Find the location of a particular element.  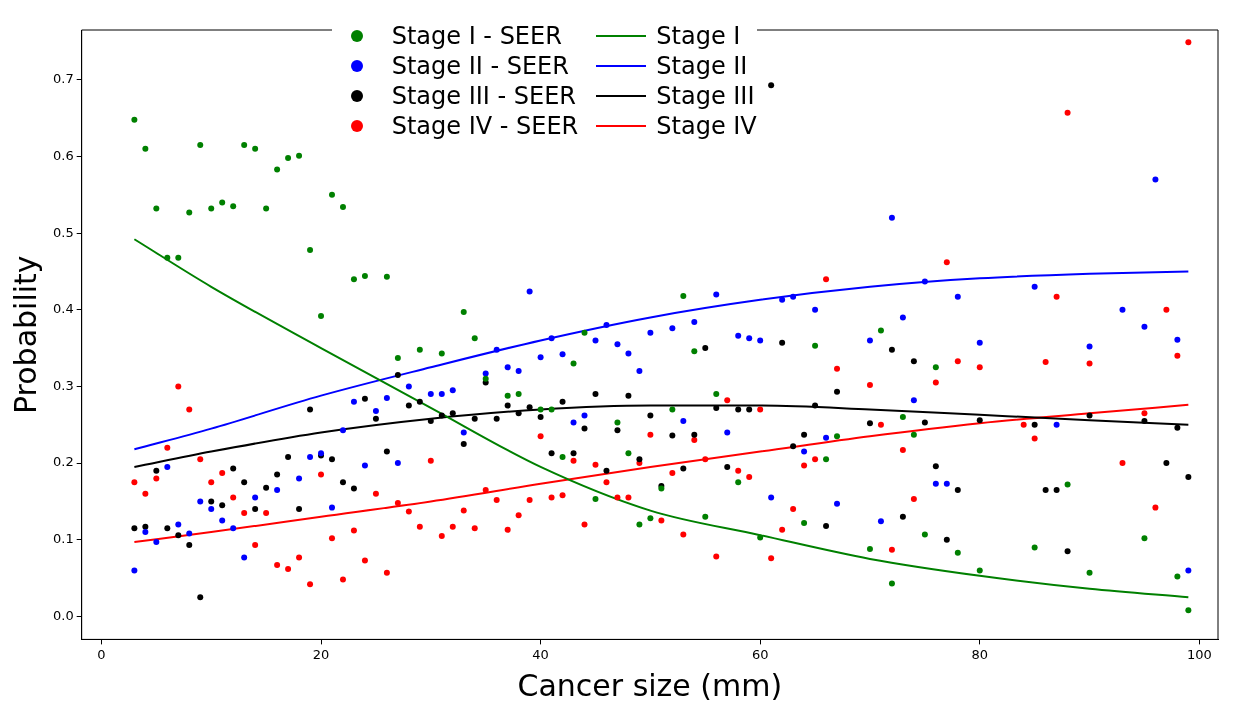

legend-label: Stage III - SEER is located at coordinates (484, 96).